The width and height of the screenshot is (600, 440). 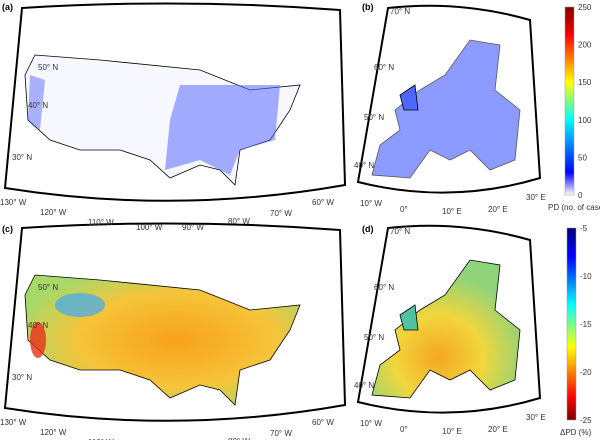 What do you see at coordinates (368, 229) in the screenshot?
I see `panel-label: (d)` at bounding box center [368, 229].